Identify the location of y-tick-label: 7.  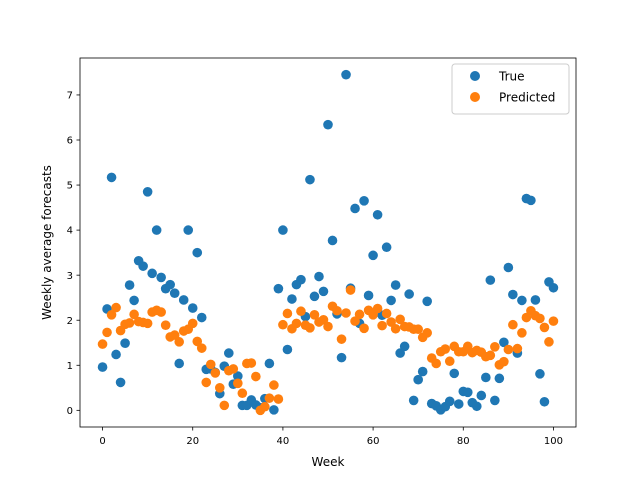
(70, 96).